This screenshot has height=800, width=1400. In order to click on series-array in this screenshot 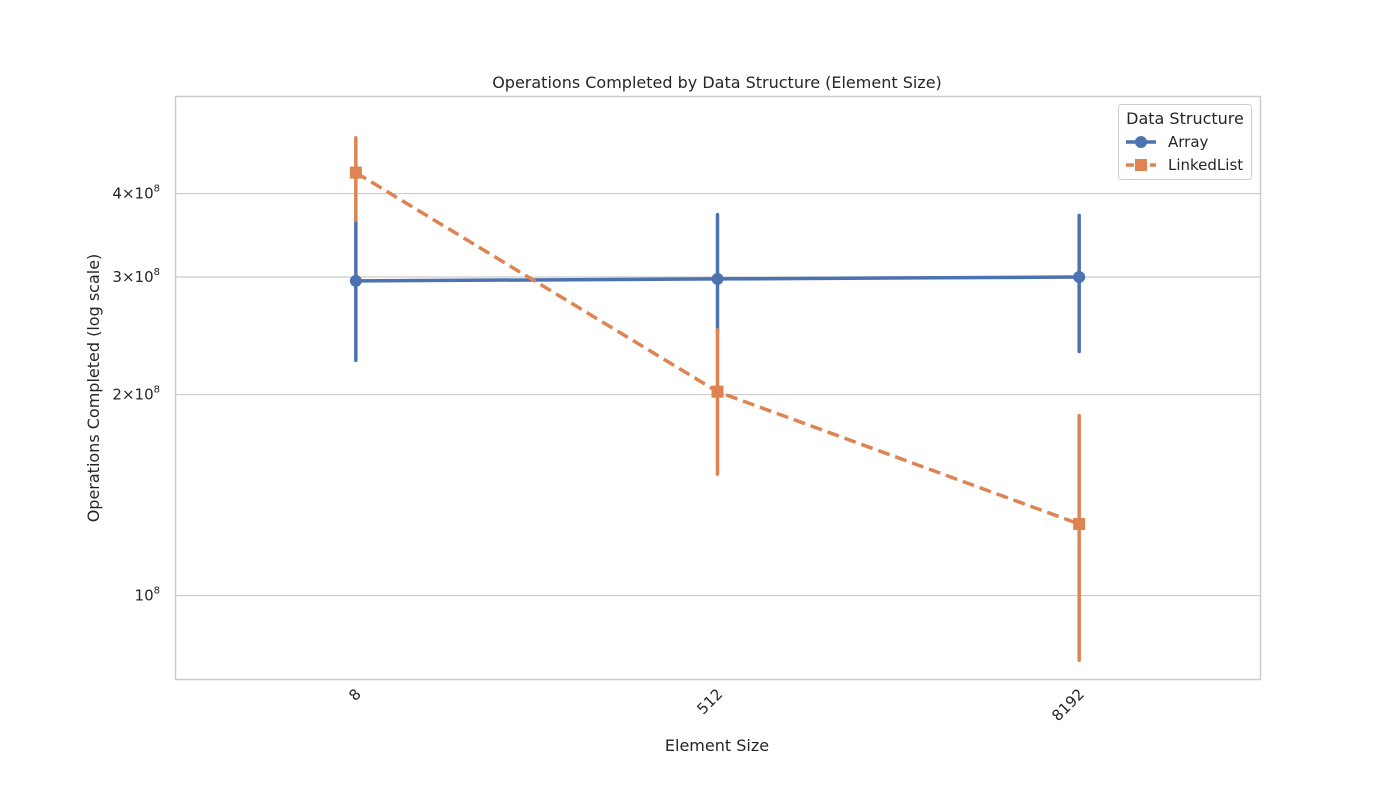, I will do `click(717, 287)`.